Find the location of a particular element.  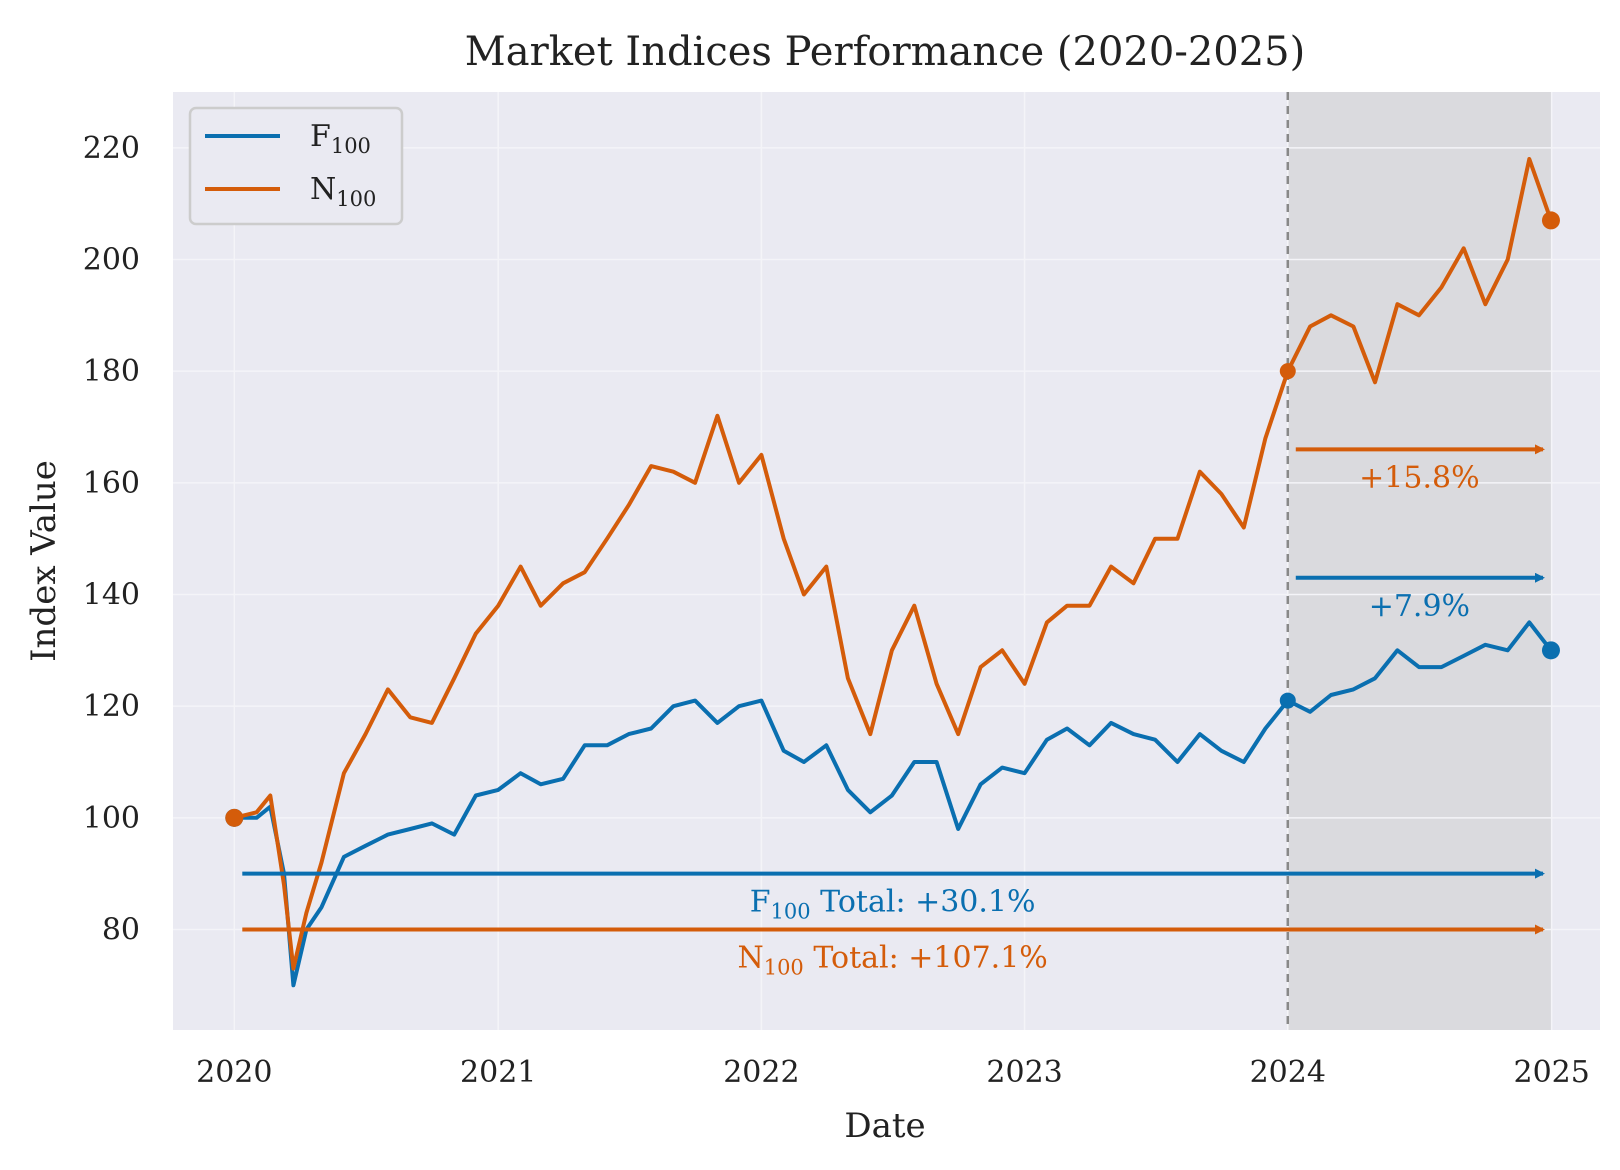

total-label-base: F is located at coordinates (760, 902).